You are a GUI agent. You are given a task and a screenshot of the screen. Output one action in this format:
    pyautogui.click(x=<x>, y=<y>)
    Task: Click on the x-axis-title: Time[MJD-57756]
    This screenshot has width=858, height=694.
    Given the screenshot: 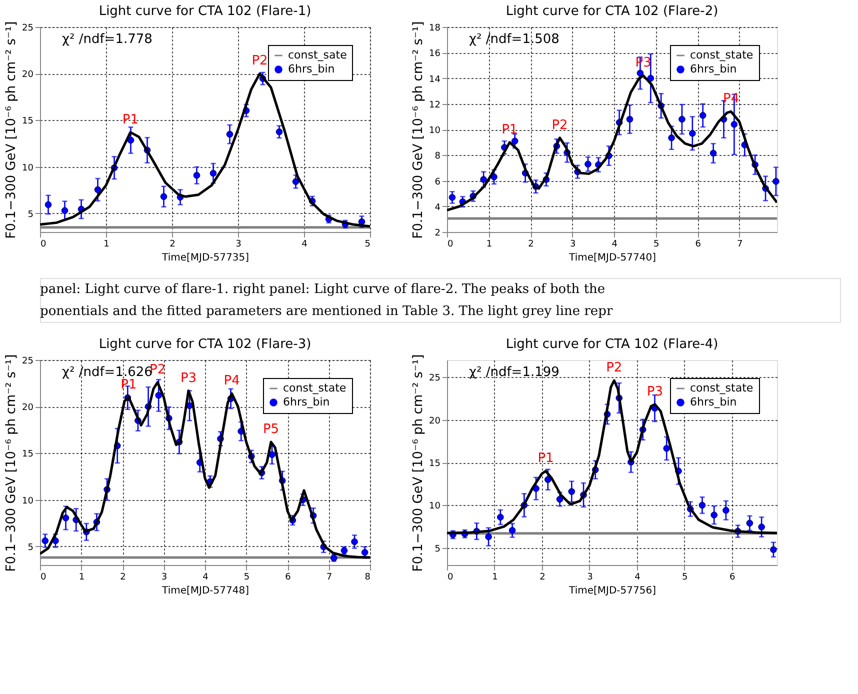 What is the action you would take?
    pyautogui.click(x=612, y=591)
    